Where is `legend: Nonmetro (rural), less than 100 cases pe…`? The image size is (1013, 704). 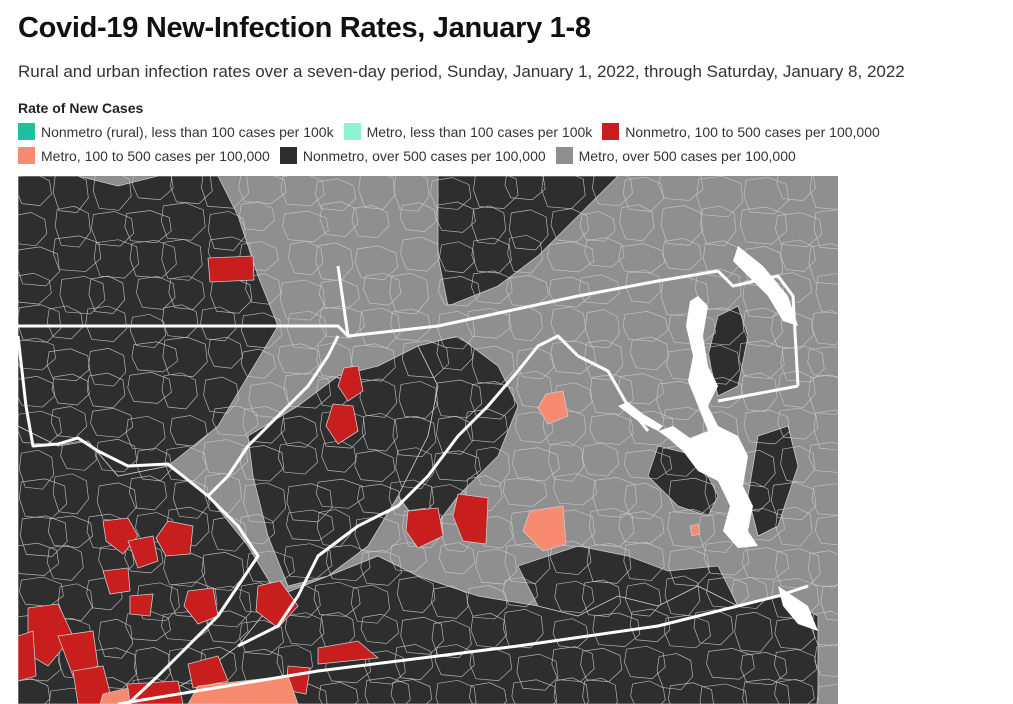 legend: Nonmetro (rural), less than 100 cases pe… is located at coordinates (513, 143).